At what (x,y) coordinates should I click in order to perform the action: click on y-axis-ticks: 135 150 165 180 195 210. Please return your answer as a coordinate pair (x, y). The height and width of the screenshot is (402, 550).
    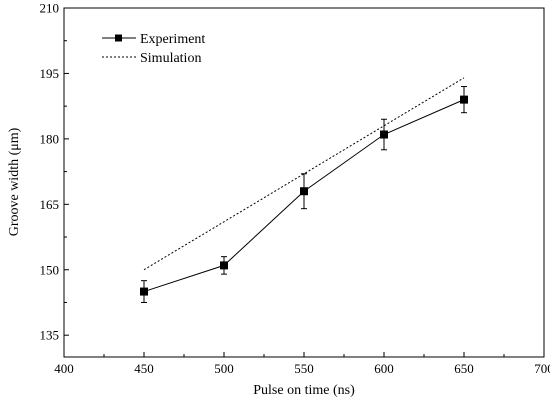
    Looking at the image, I should click on (54, 172).